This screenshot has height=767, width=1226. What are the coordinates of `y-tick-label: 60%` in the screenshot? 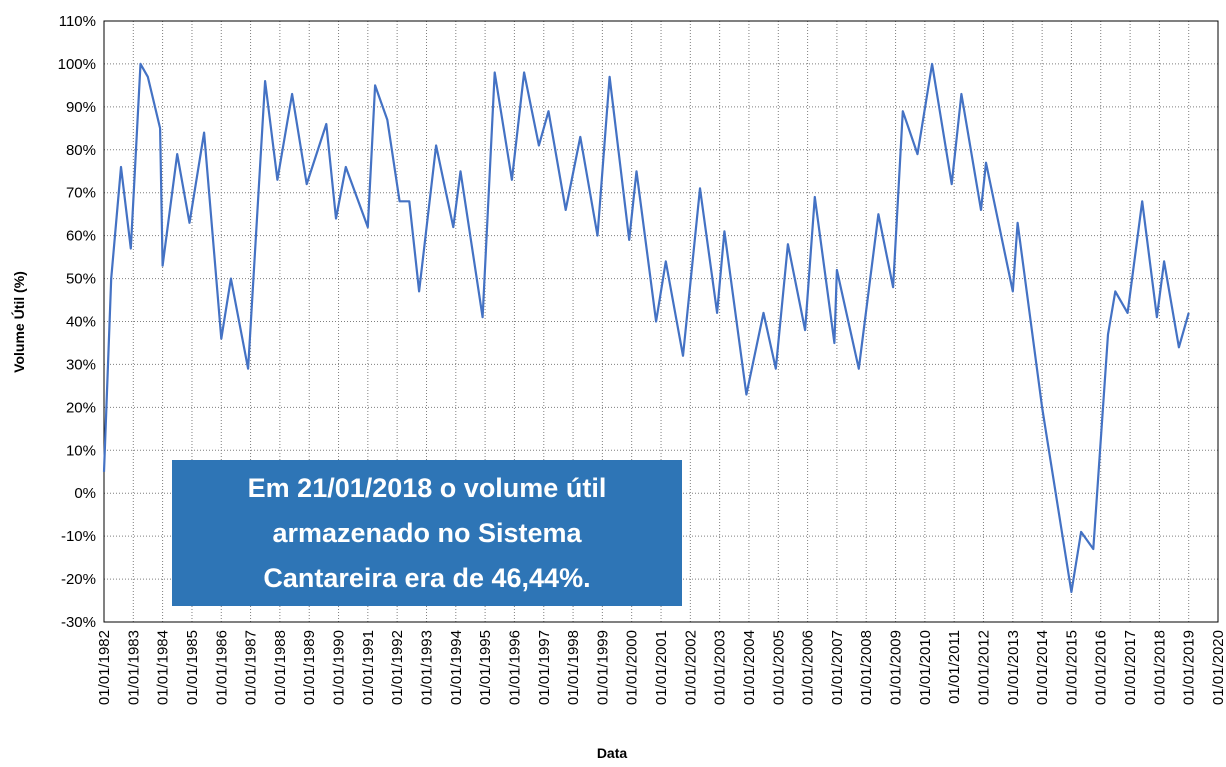 It's located at (81, 236).